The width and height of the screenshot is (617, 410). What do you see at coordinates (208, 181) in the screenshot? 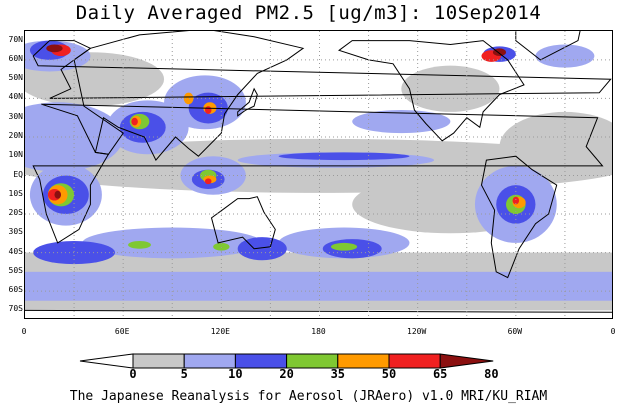
I see `indonesia-red` at bounding box center [208, 181].